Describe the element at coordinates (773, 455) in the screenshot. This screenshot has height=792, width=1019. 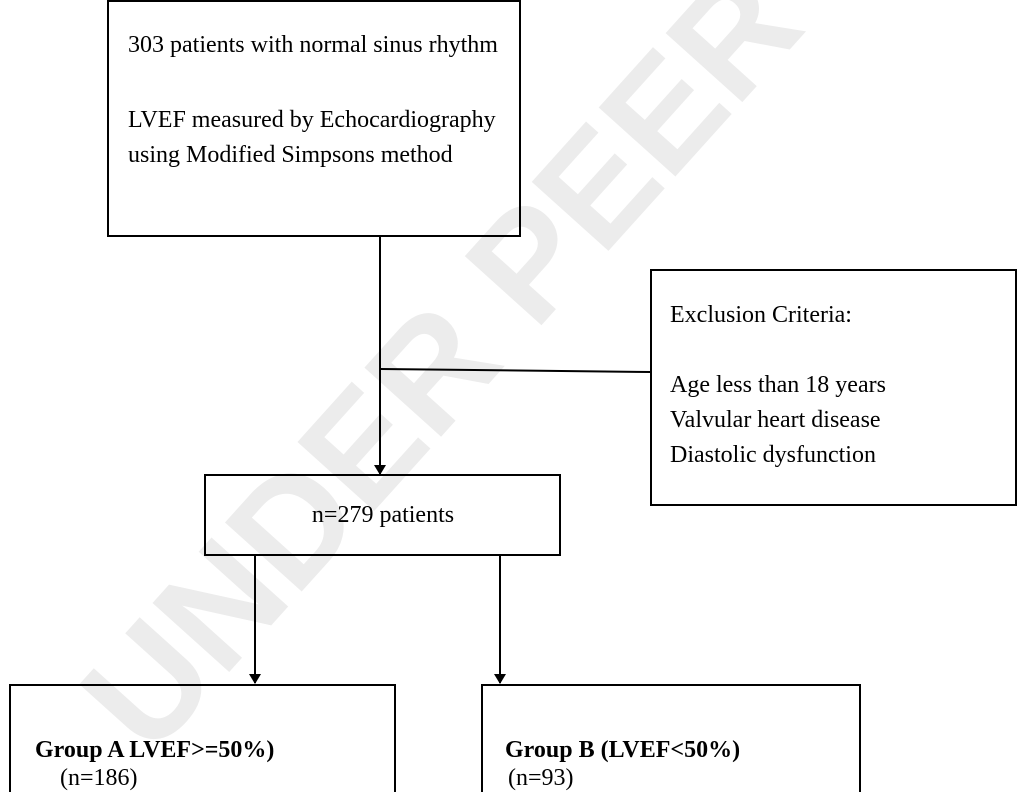
I see `box-text: Diastolic dysfunction` at that location.